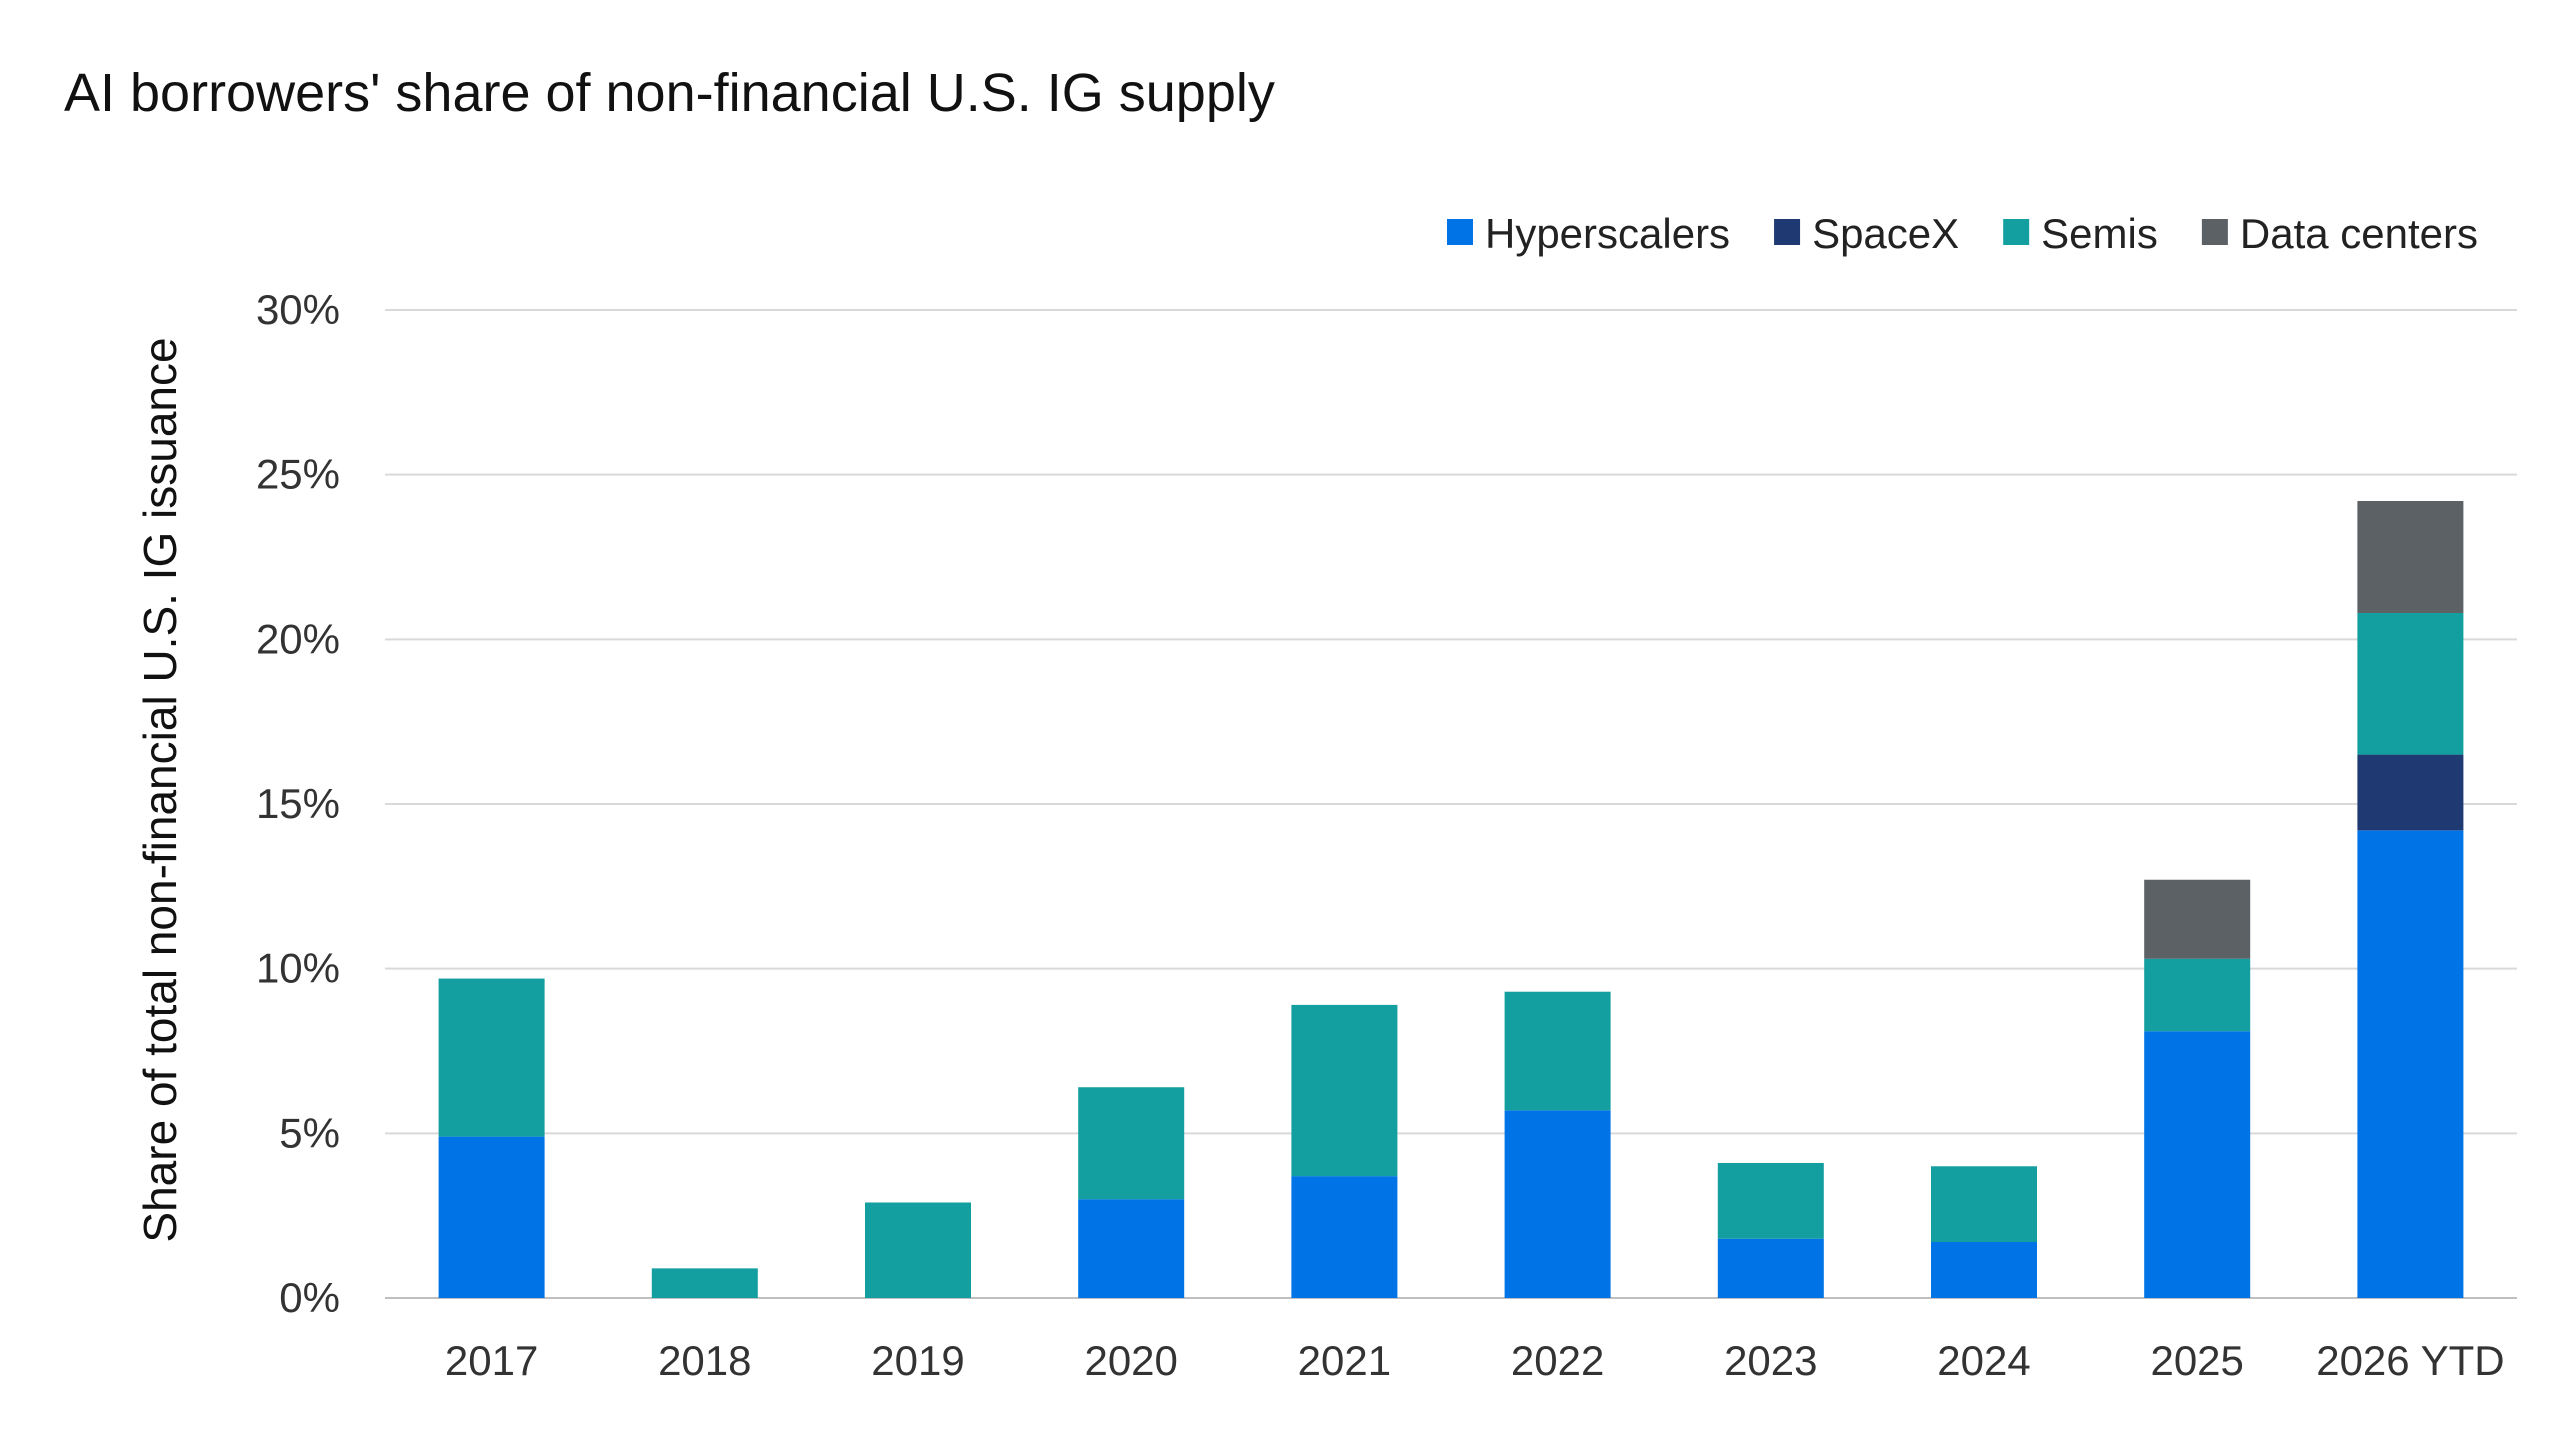  Describe the element at coordinates (1557, 1204) in the screenshot. I see `bar-hyperscalers-2022` at that location.